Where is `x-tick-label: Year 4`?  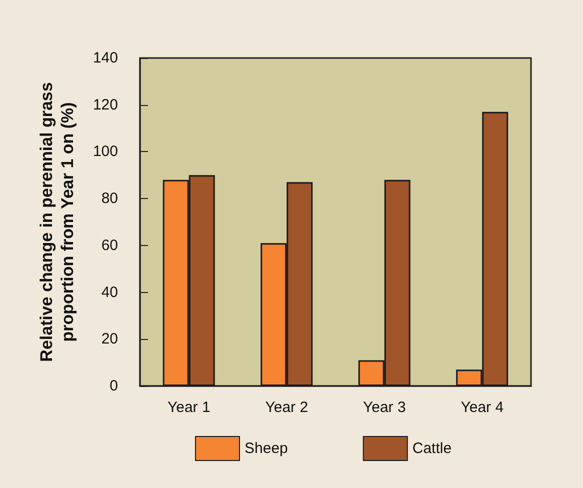
x-tick-label: Year 4 is located at coordinates (482, 407).